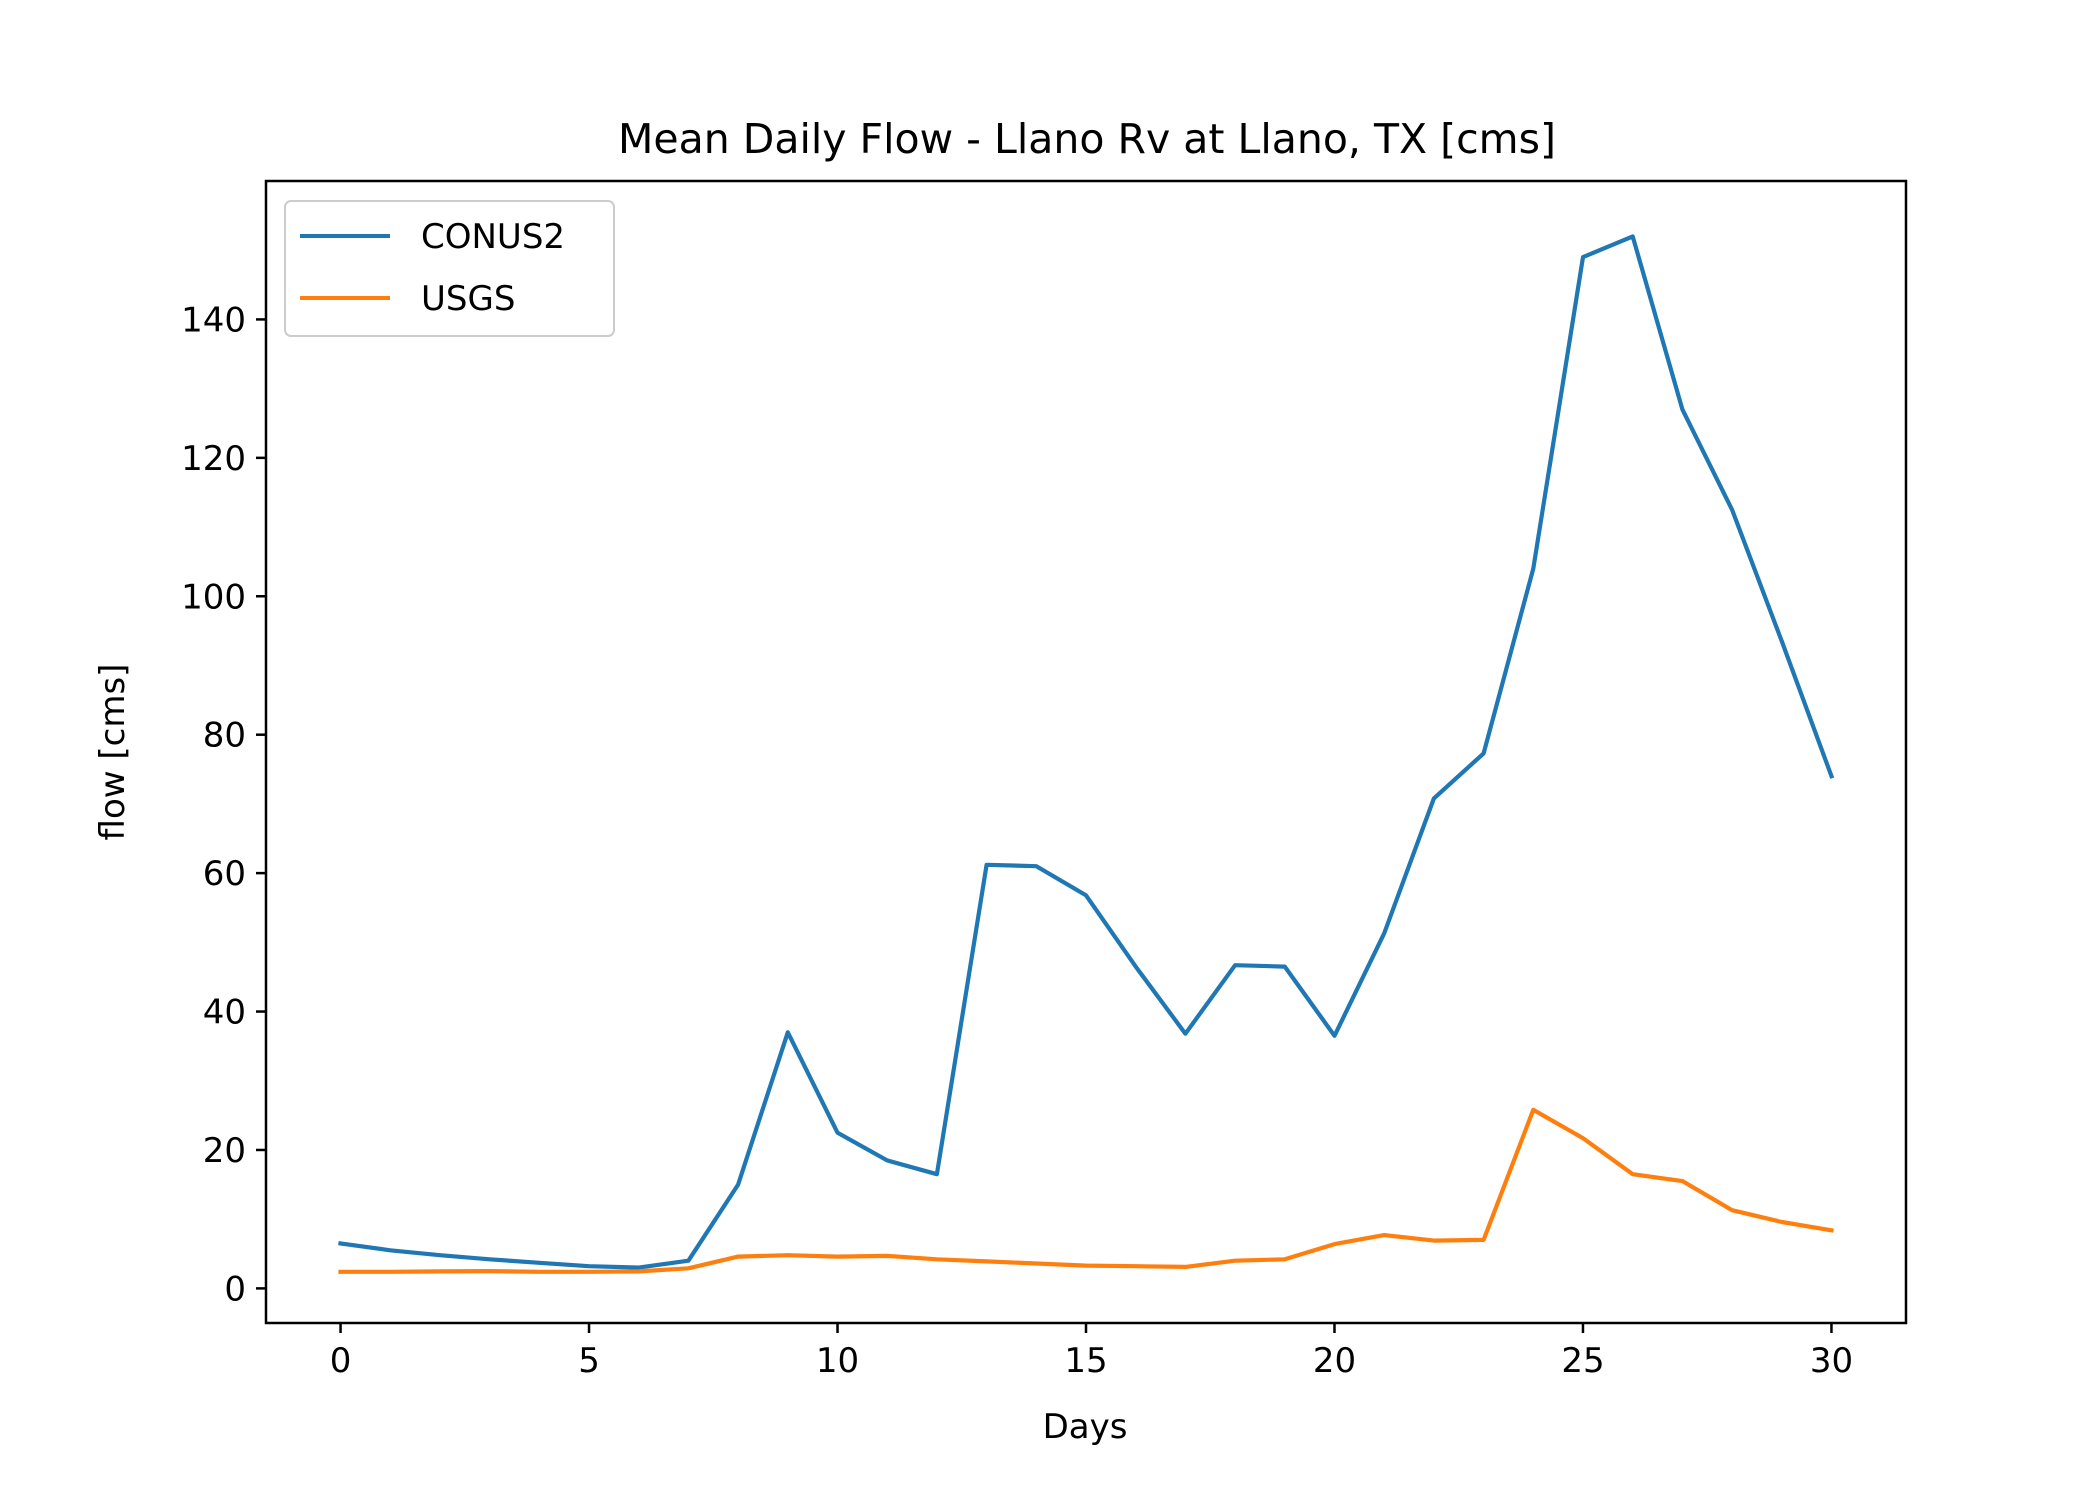  What do you see at coordinates (1582, 1361) in the screenshot?
I see `x-tick-label: 25` at bounding box center [1582, 1361].